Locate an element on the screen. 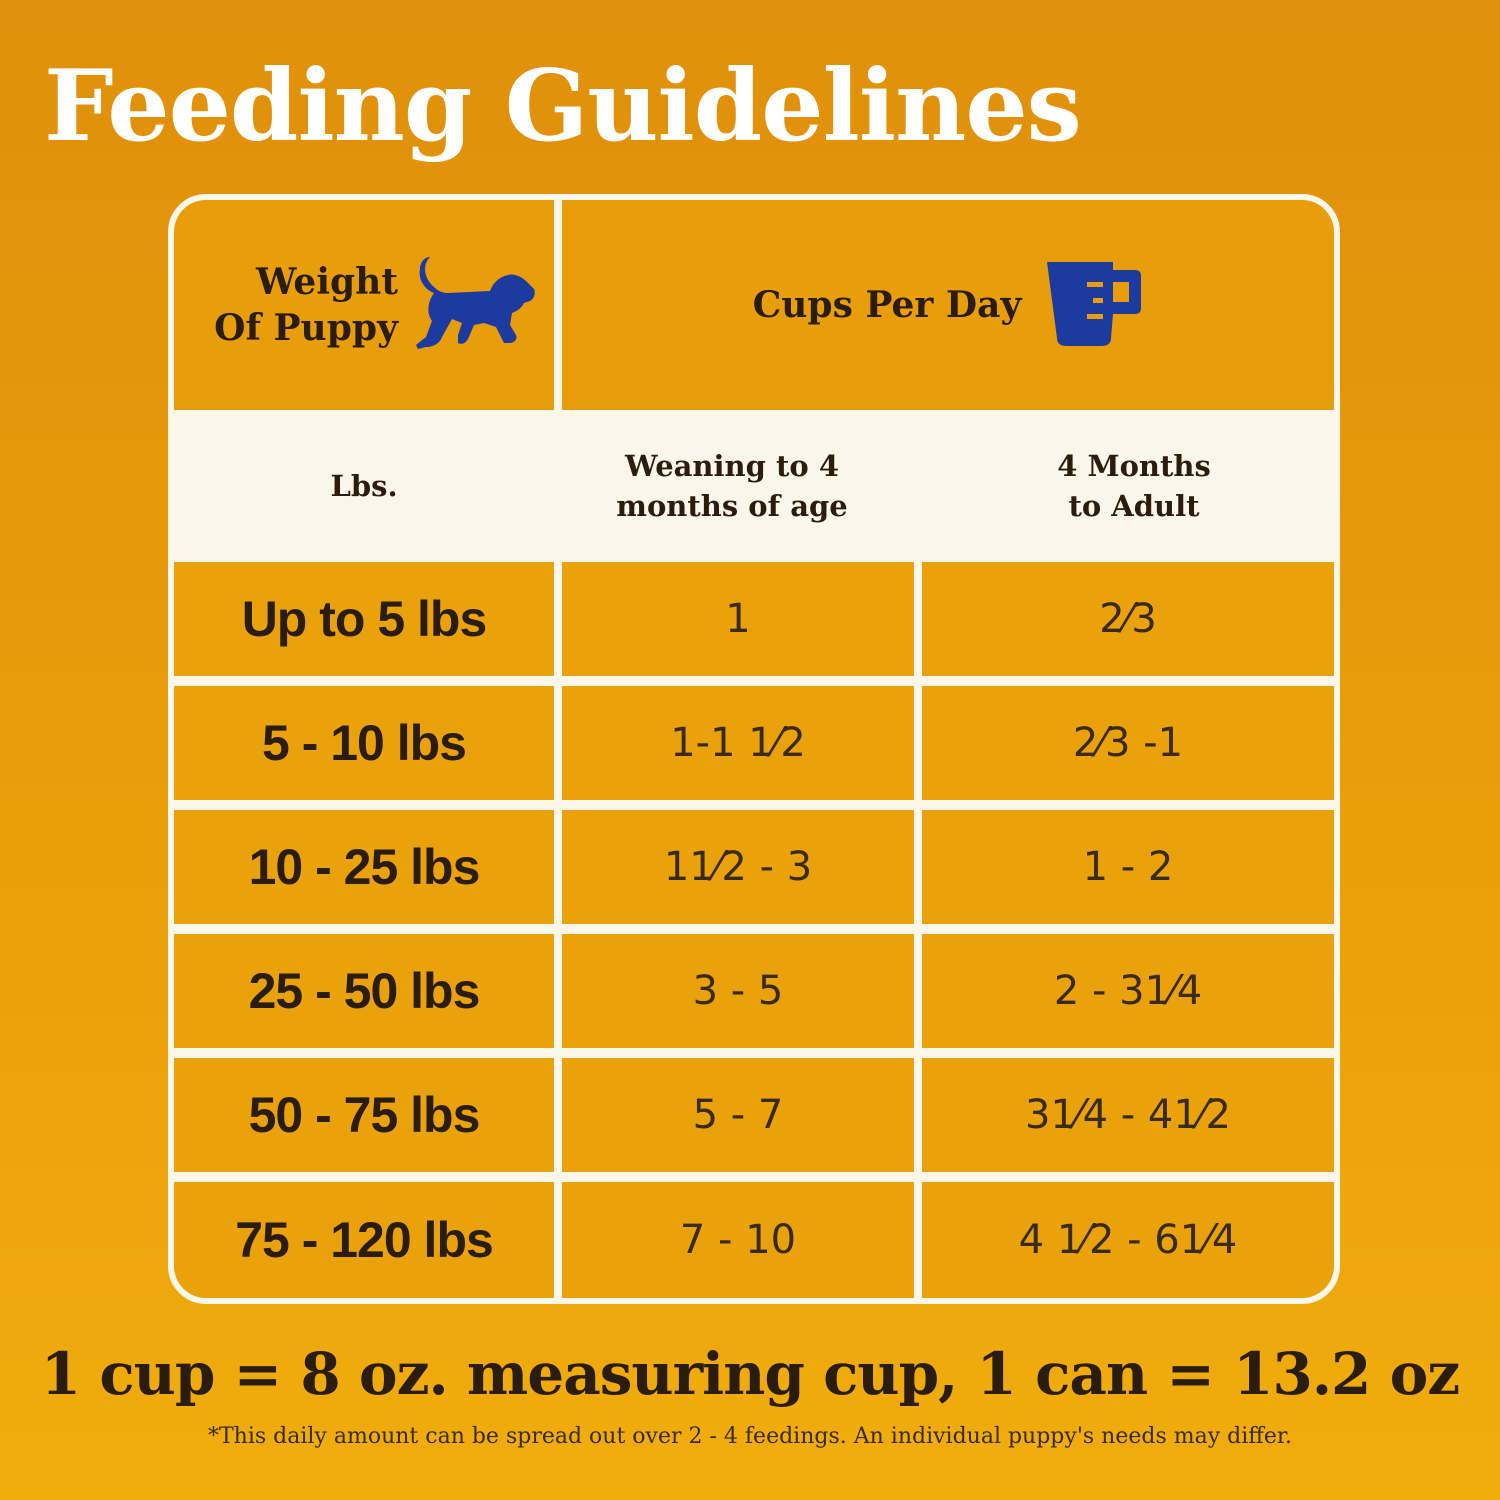 The height and width of the screenshot is (1500, 1500). adult-cups: 1 - 2 is located at coordinates (1128, 867).